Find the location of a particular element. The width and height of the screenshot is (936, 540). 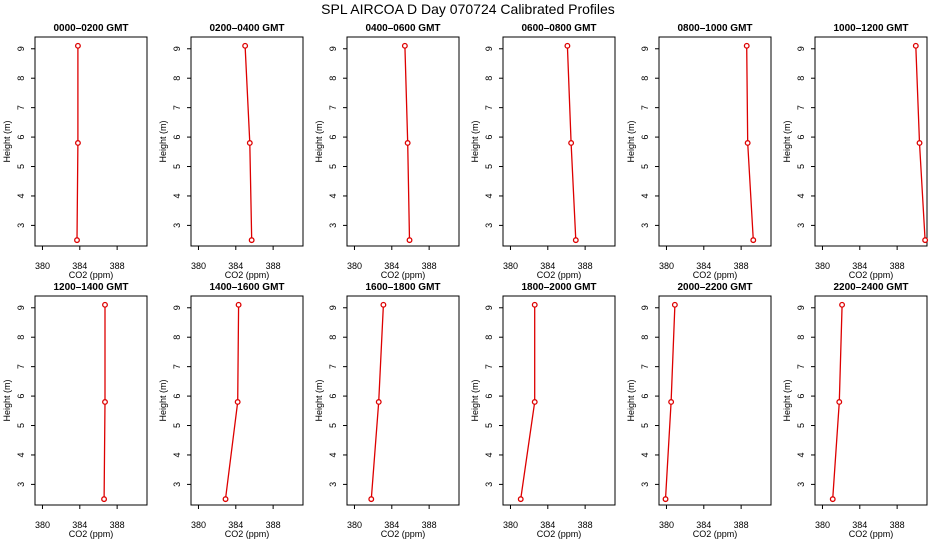

panel-title: 1600–1800 GMT is located at coordinates (402, 287).